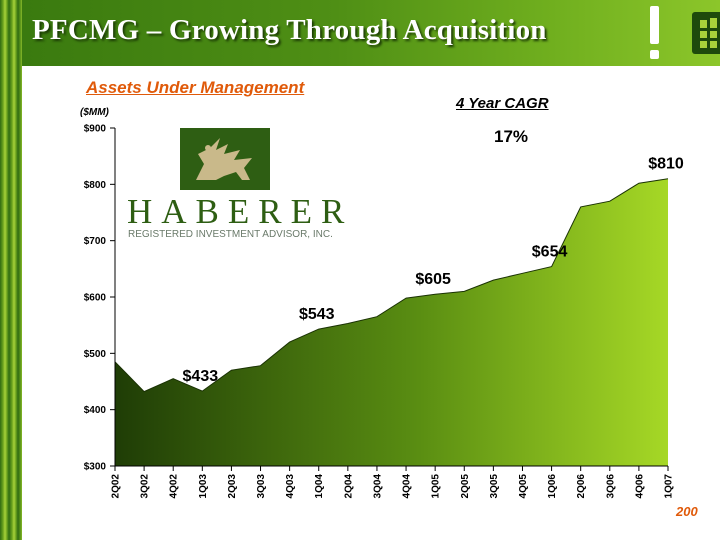 Image resolution: width=720 pixels, height=540 pixels. I want to click on x-tick-label: 2Q04, so click(348, 486).